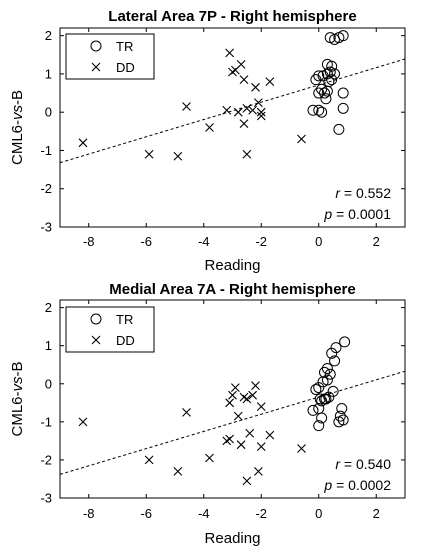  What do you see at coordinates (17, 368) in the screenshot?
I see `y-axis-label-part: -B` at bounding box center [17, 368].